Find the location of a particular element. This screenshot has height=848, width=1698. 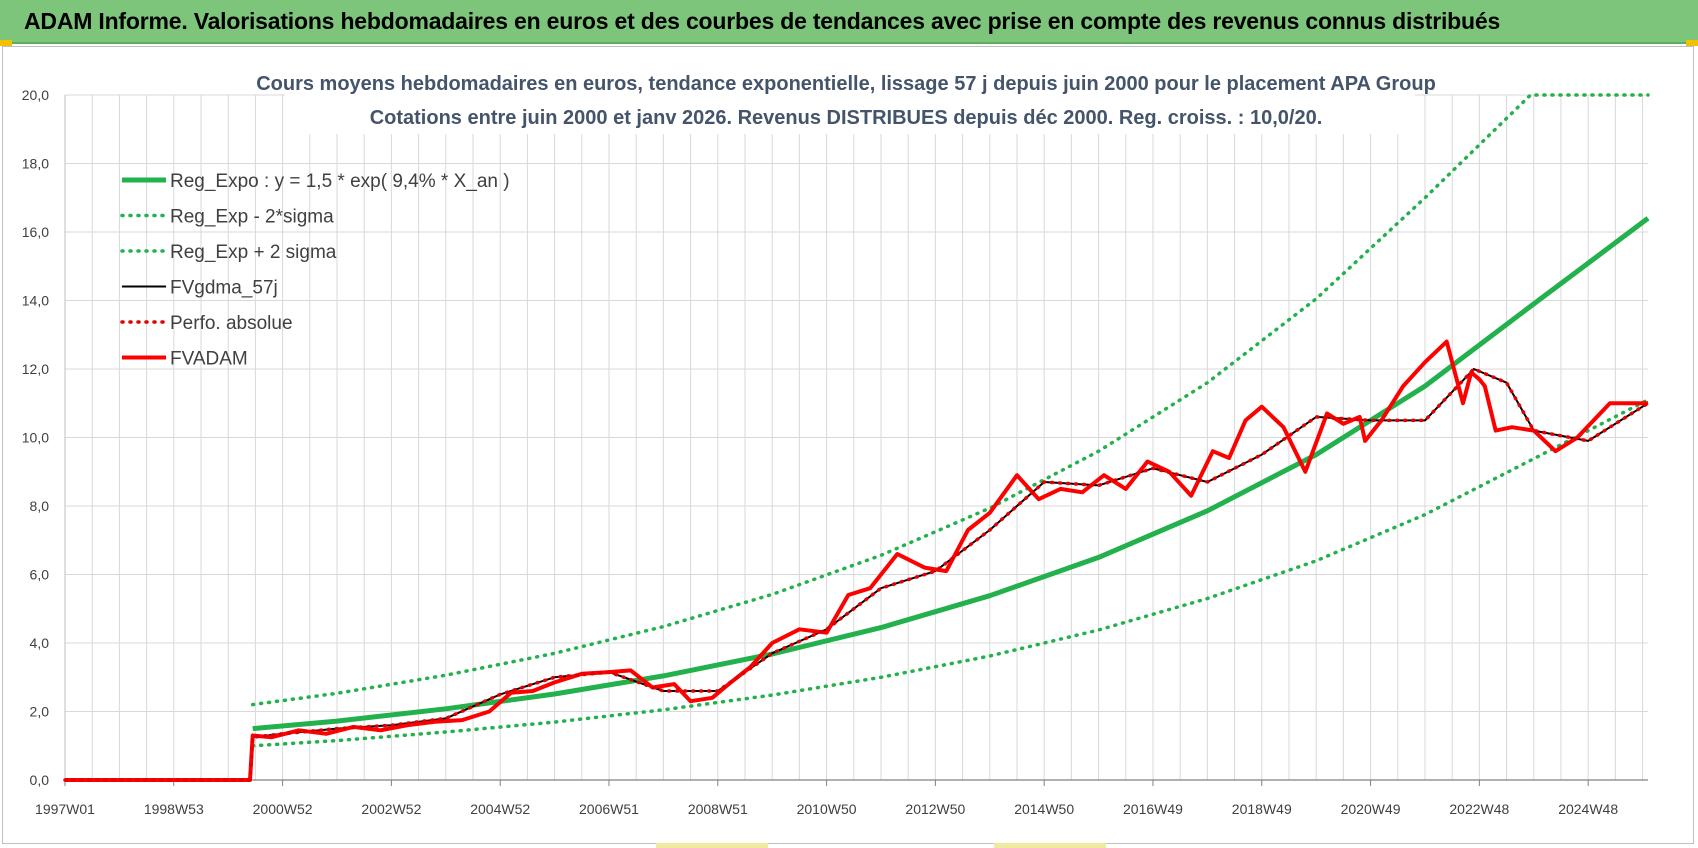

header-corner-right is located at coordinates (1692, 43).